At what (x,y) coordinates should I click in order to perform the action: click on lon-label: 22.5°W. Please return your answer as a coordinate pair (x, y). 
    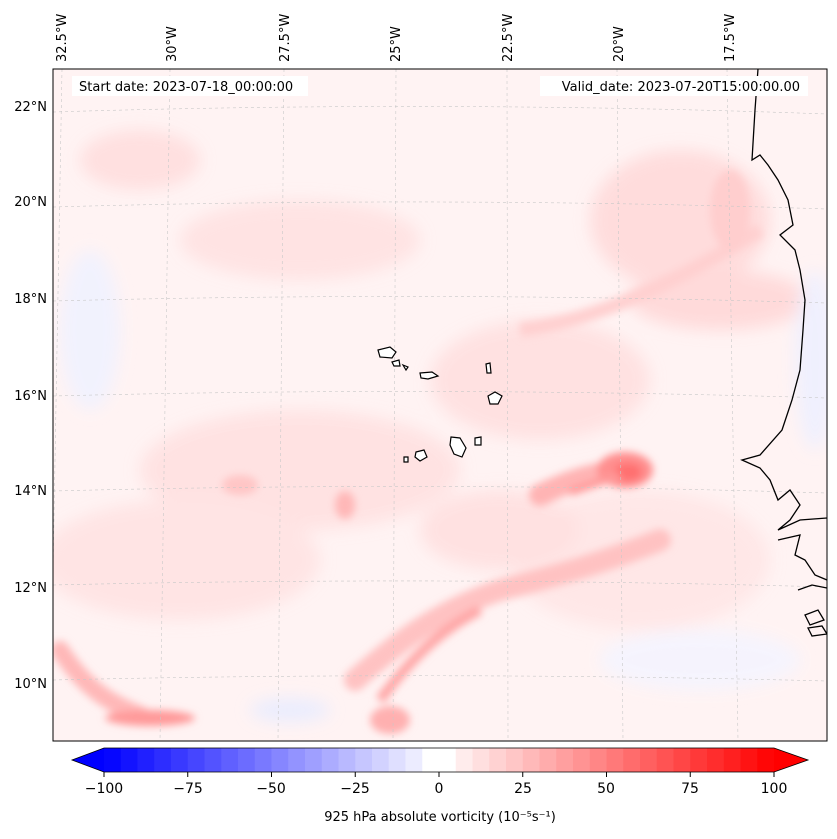
    Looking at the image, I should click on (508, 38).